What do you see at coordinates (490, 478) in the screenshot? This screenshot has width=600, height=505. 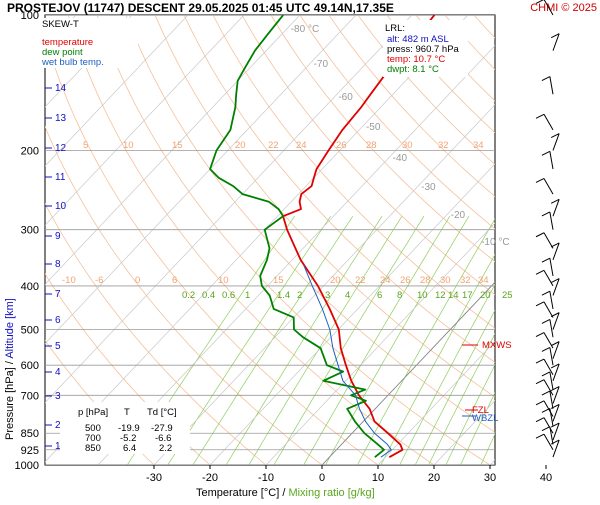 I see `x-tick-label: 30` at bounding box center [490, 478].